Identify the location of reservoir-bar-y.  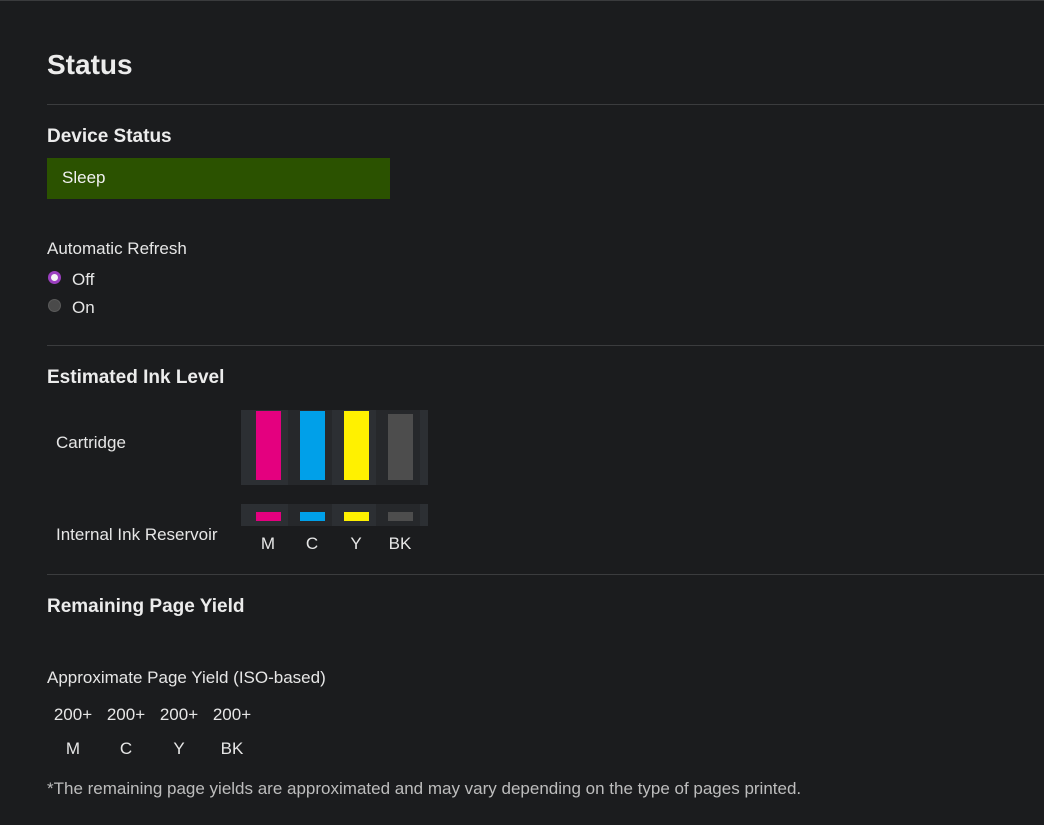
(356, 516).